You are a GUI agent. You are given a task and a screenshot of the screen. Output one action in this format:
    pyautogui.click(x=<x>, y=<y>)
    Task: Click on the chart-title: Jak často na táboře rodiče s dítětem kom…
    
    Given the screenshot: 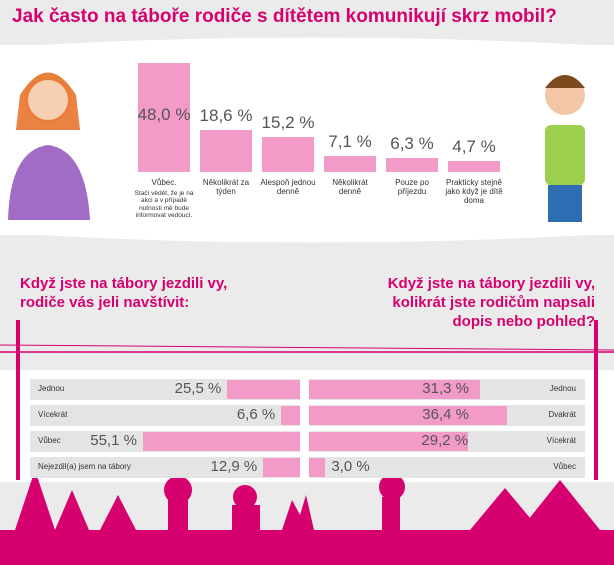 What is the action you would take?
    pyautogui.click(x=284, y=16)
    